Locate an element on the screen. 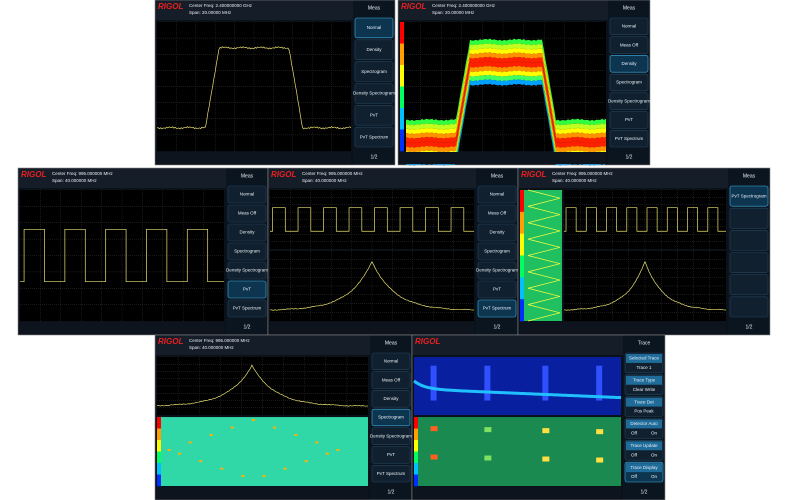 Image resolution: width=800 pixels, height=500 pixels. signal-bar is located at coordinates (545, 383).